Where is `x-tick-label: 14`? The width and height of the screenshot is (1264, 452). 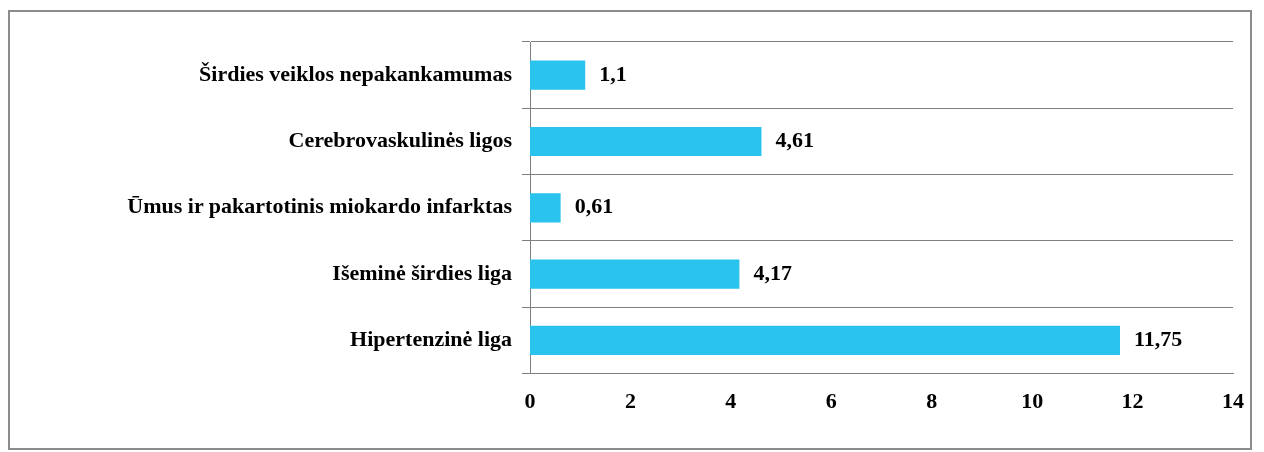
x-tick-label: 14 is located at coordinates (1233, 401).